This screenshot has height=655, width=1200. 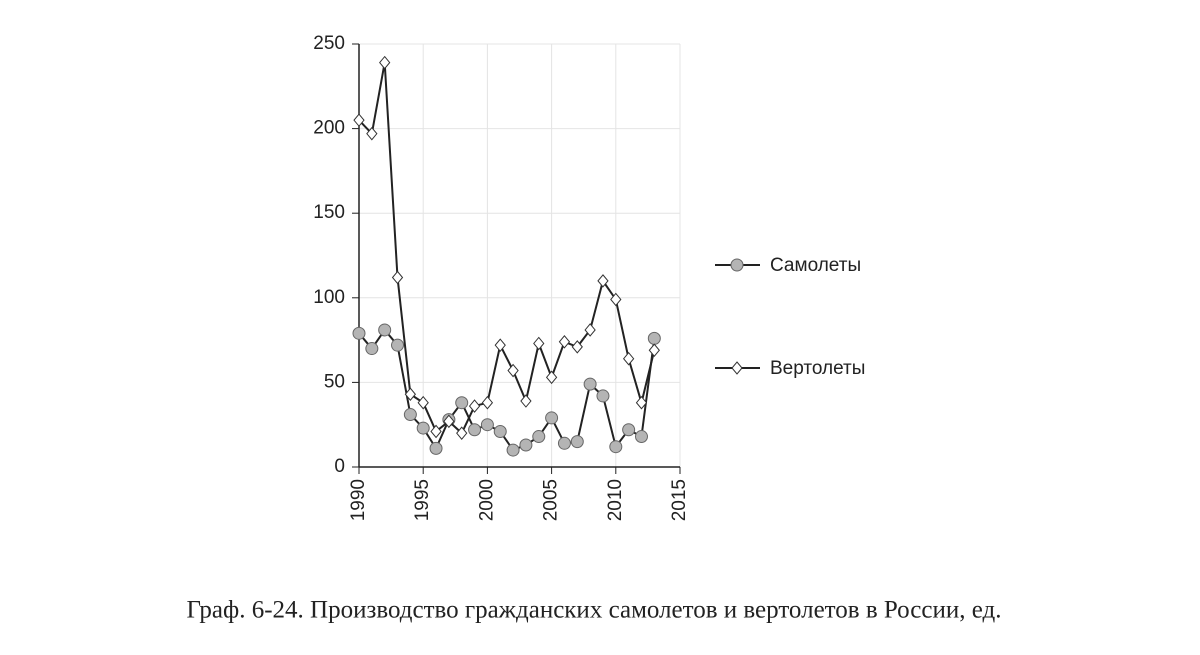 What do you see at coordinates (339, 466) in the screenshot?
I see `y-tick-label: 0` at bounding box center [339, 466].